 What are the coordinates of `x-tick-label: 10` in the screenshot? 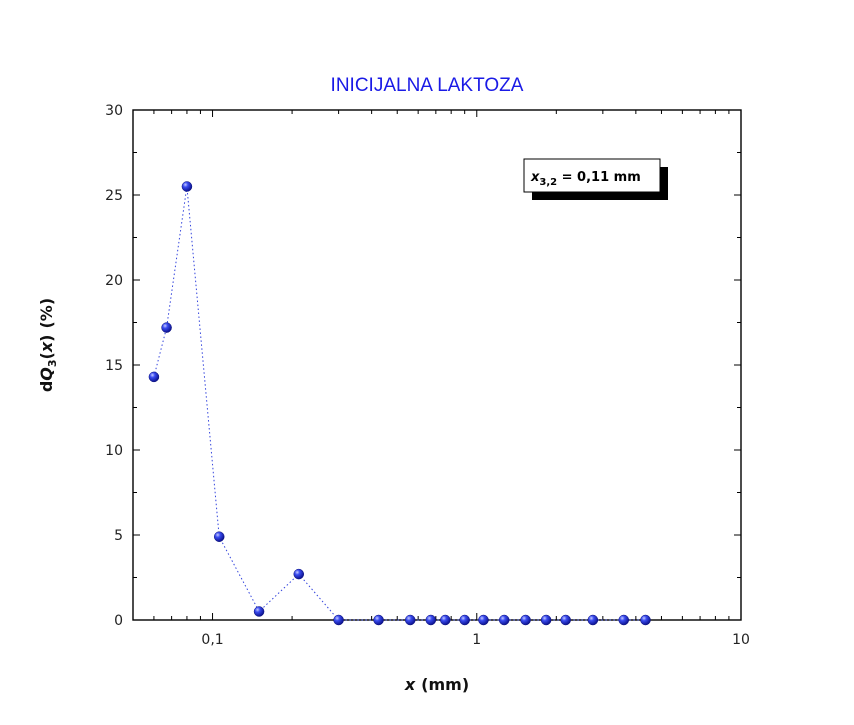 It's located at (741, 640).